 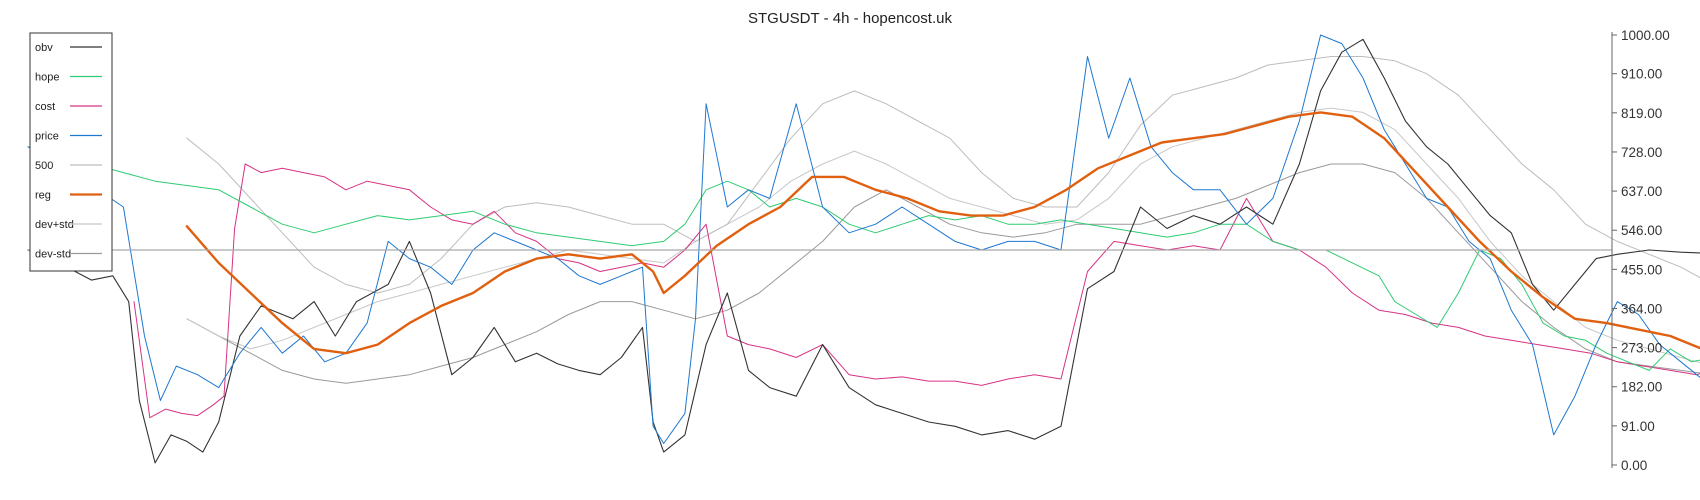 What do you see at coordinates (54, 225) in the screenshot?
I see `legend-label-dev-std: dev+std` at bounding box center [54, 225].